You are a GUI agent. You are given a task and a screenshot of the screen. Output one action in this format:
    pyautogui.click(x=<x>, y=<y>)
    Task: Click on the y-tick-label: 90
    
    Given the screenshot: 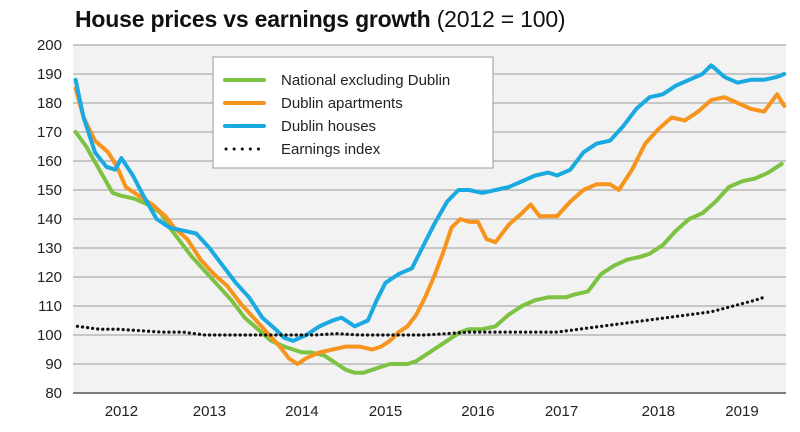 What is the action you would take?
    pyautogui.click(x=53, y=364)
    